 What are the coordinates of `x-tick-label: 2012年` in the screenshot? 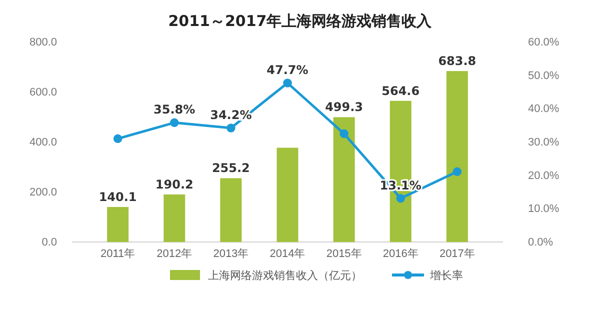 It's located at (174, 254).